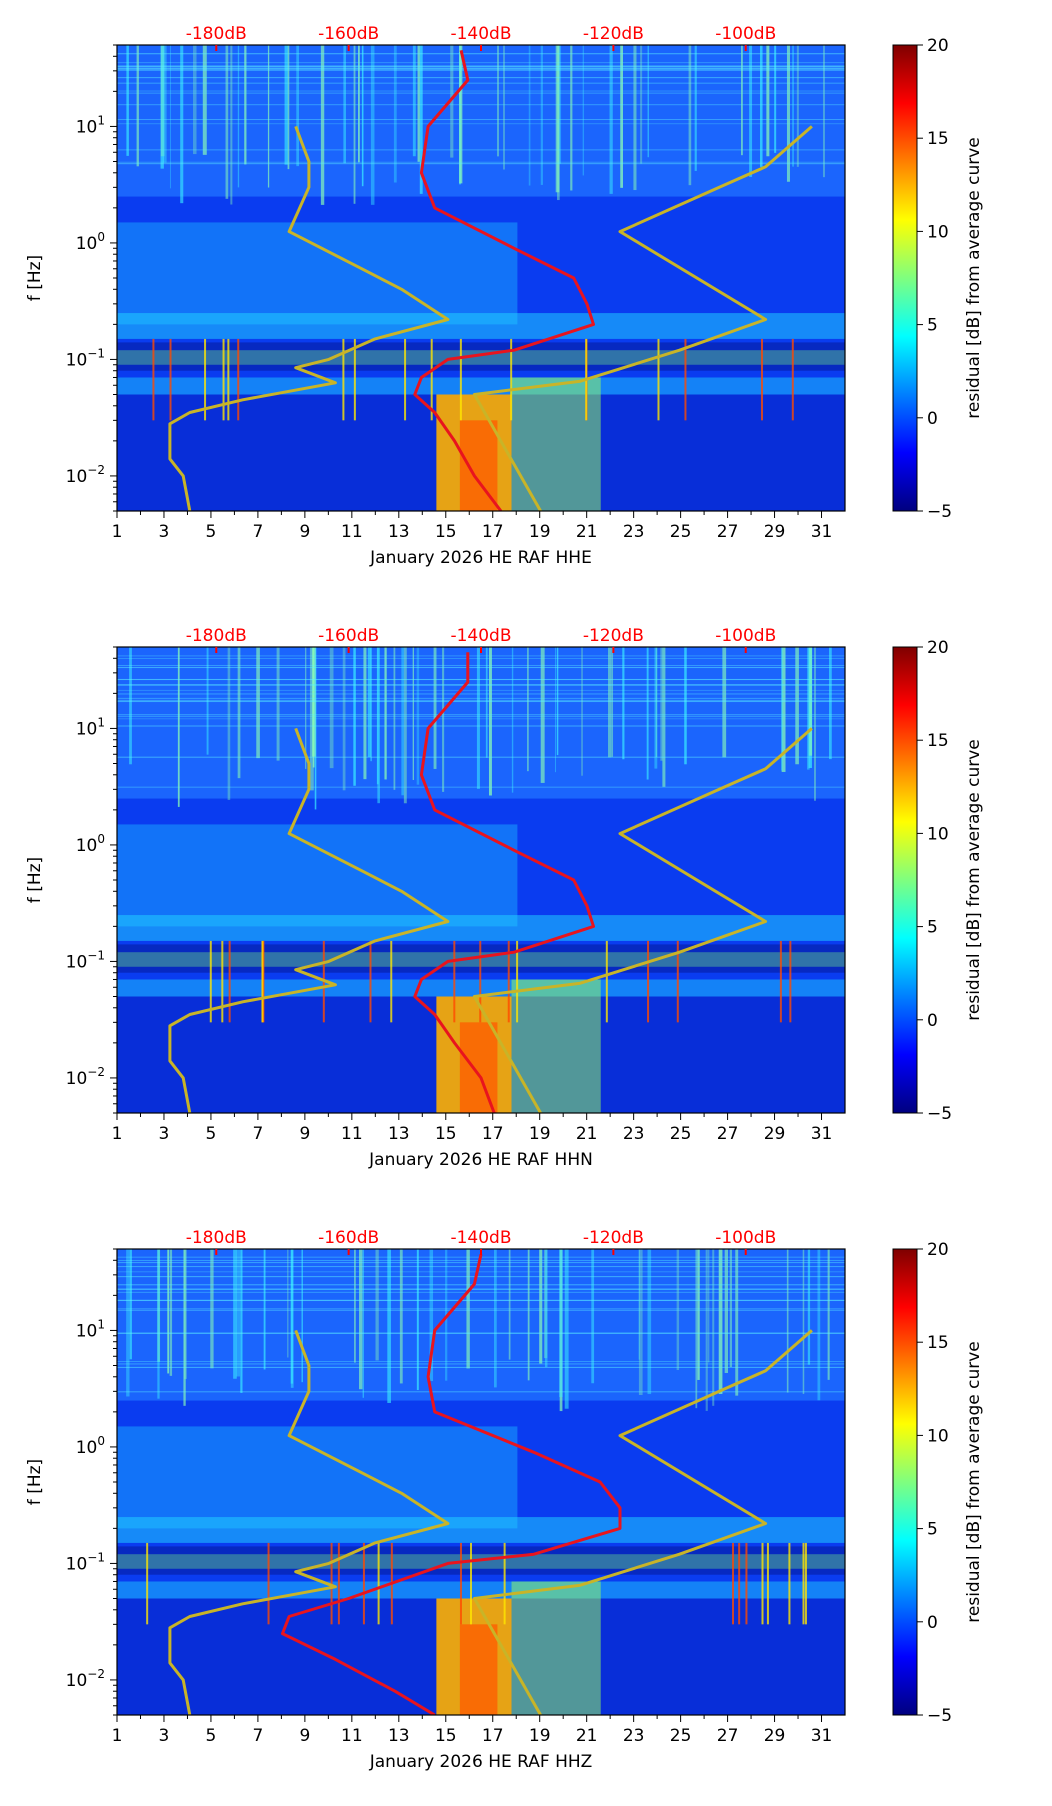  Describe the element at coordinates (90, 242) in the screenshot. I see `y-tick-label: 10⁰` at that location.